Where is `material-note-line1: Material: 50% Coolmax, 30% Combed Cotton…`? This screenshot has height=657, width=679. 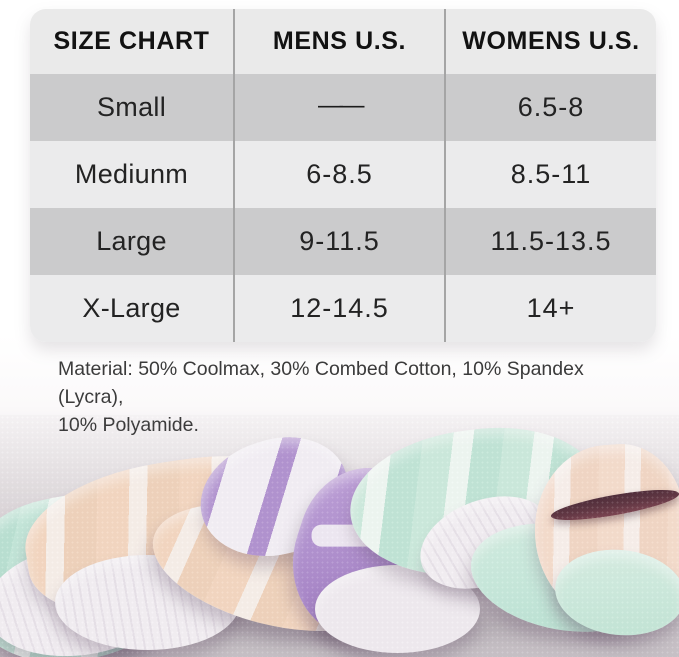 material-note-line1: Material: 50% Coolmax, 30% Combed Cotton… is located at coordinates (321, 383).